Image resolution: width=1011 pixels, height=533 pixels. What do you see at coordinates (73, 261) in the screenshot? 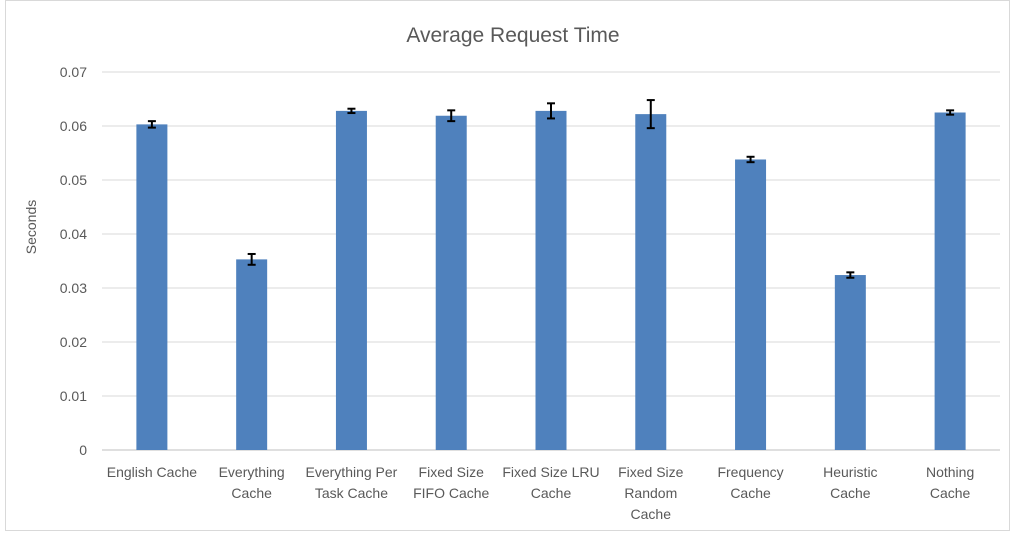
I see `y-tick-labels: 0 0.01 0.02 0.03 0.04 0.05 0.06 0.07` at bounding box center [73, 261].